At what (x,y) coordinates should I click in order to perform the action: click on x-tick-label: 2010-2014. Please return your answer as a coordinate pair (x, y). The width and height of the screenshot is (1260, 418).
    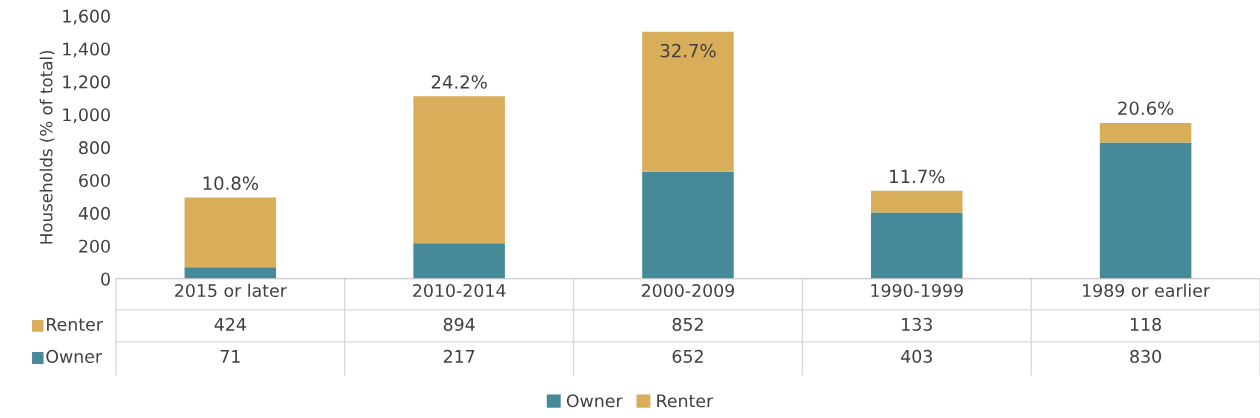
    Looking at the image, I should click on (459, 290).